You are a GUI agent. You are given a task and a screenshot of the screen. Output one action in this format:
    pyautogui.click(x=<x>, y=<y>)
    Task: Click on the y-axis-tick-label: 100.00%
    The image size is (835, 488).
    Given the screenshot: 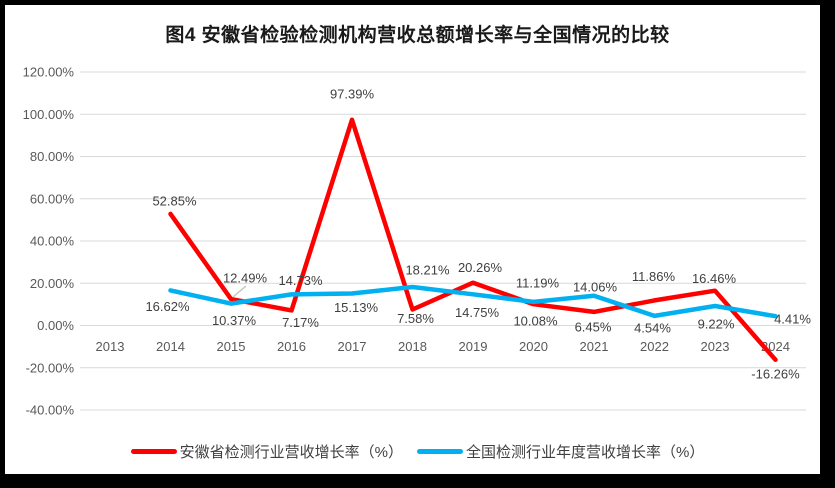 What is the action you would take?
    pyautogui.click(x=49, y=114)
    